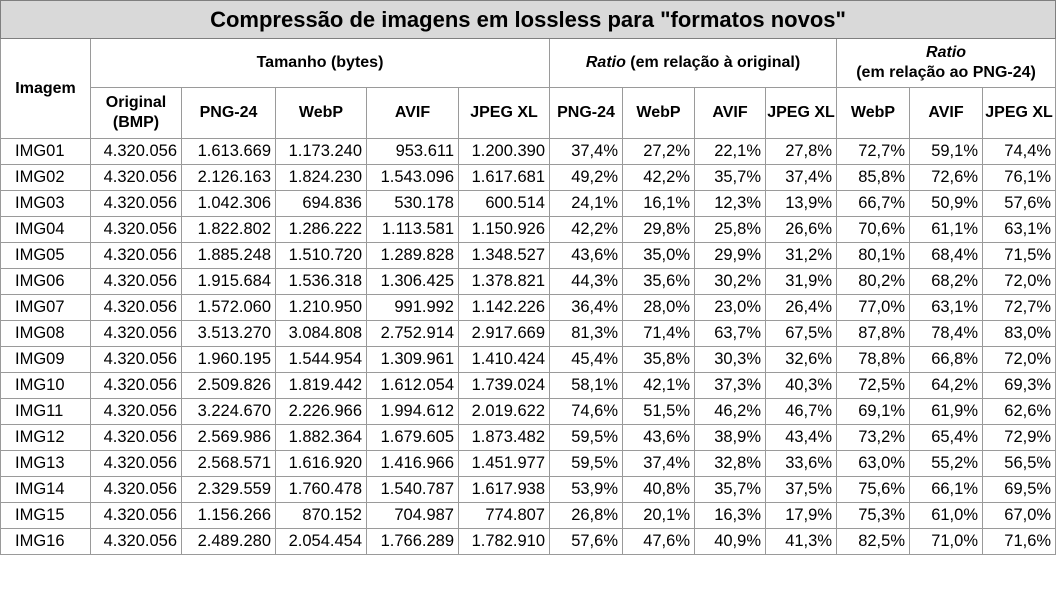  I want to click on cell-ratio-orig-webp: 51,5%, so click(658, 411).